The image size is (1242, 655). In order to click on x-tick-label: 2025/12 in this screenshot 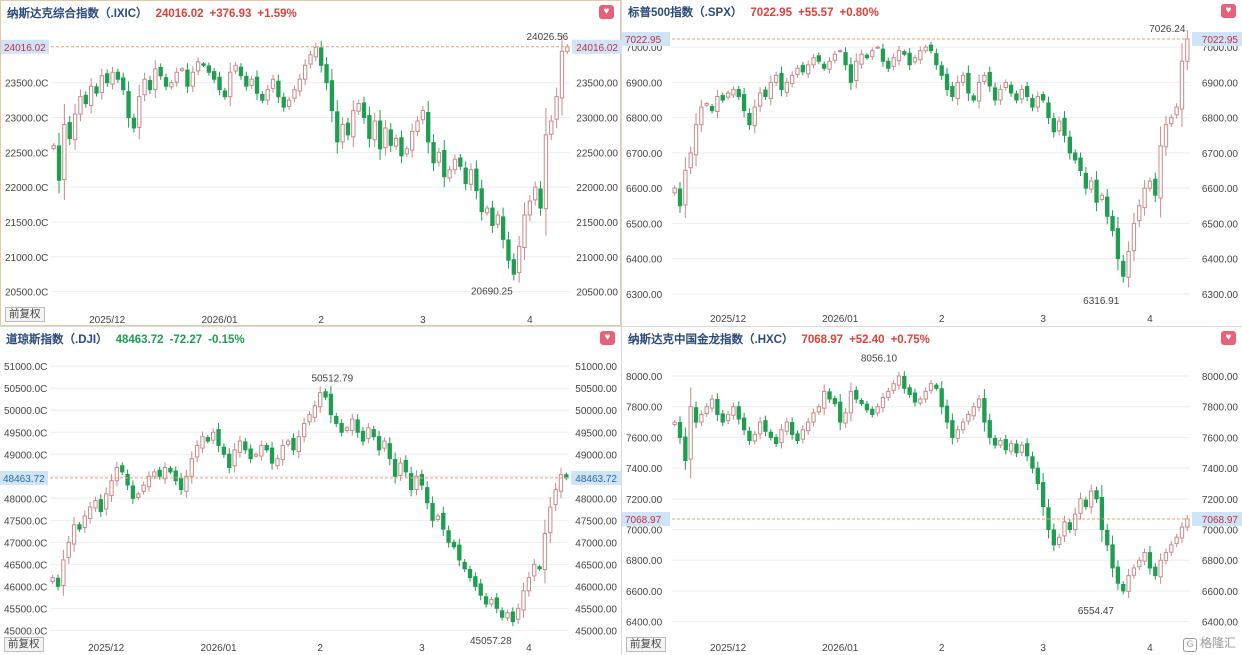, I will do `click(107, 320)`.